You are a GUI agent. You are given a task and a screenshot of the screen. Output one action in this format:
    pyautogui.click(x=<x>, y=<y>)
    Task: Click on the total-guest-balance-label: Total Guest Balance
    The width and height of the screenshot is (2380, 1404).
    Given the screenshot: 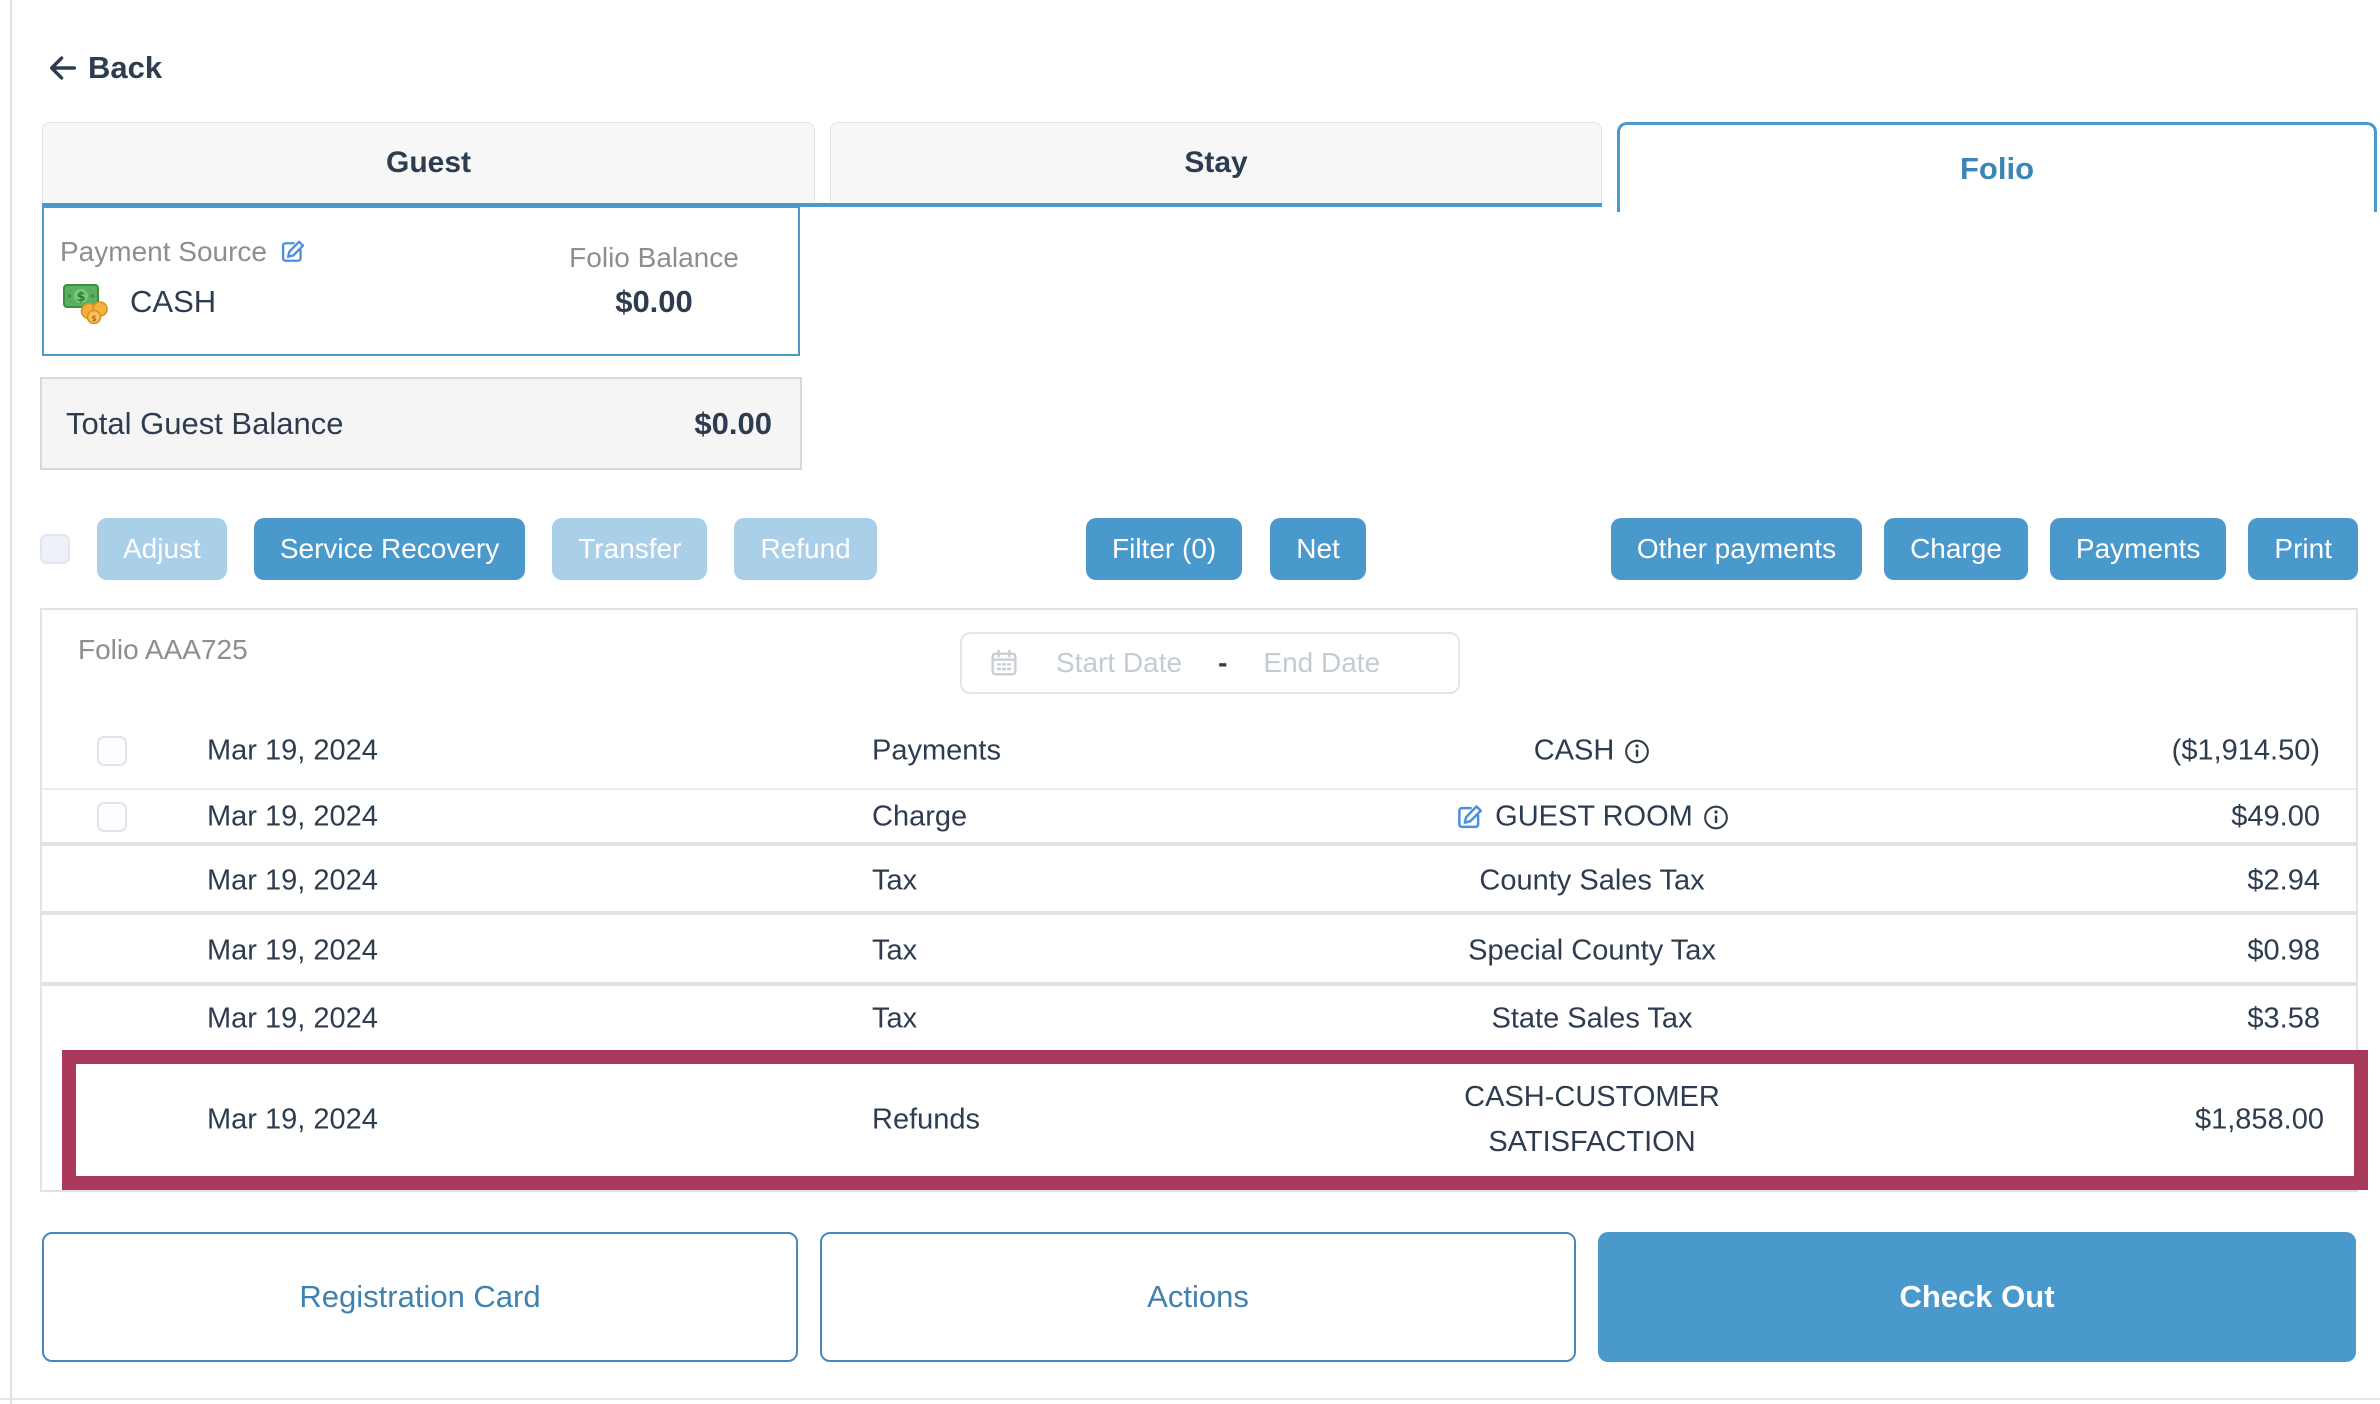 What is the action you would take?
    pyautogui.click(x=205, y=423)
    